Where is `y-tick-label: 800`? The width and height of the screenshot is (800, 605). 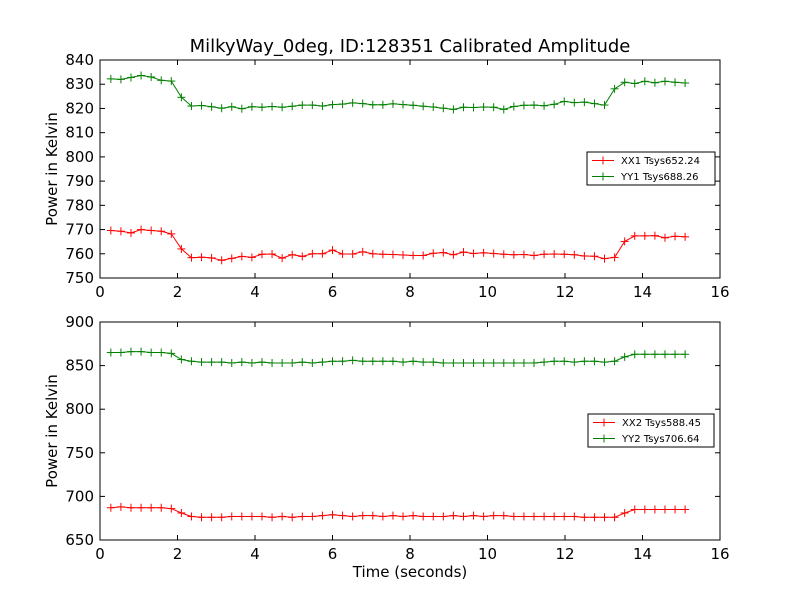 y-tick-label: 800 is located at coordinates (79, 409).